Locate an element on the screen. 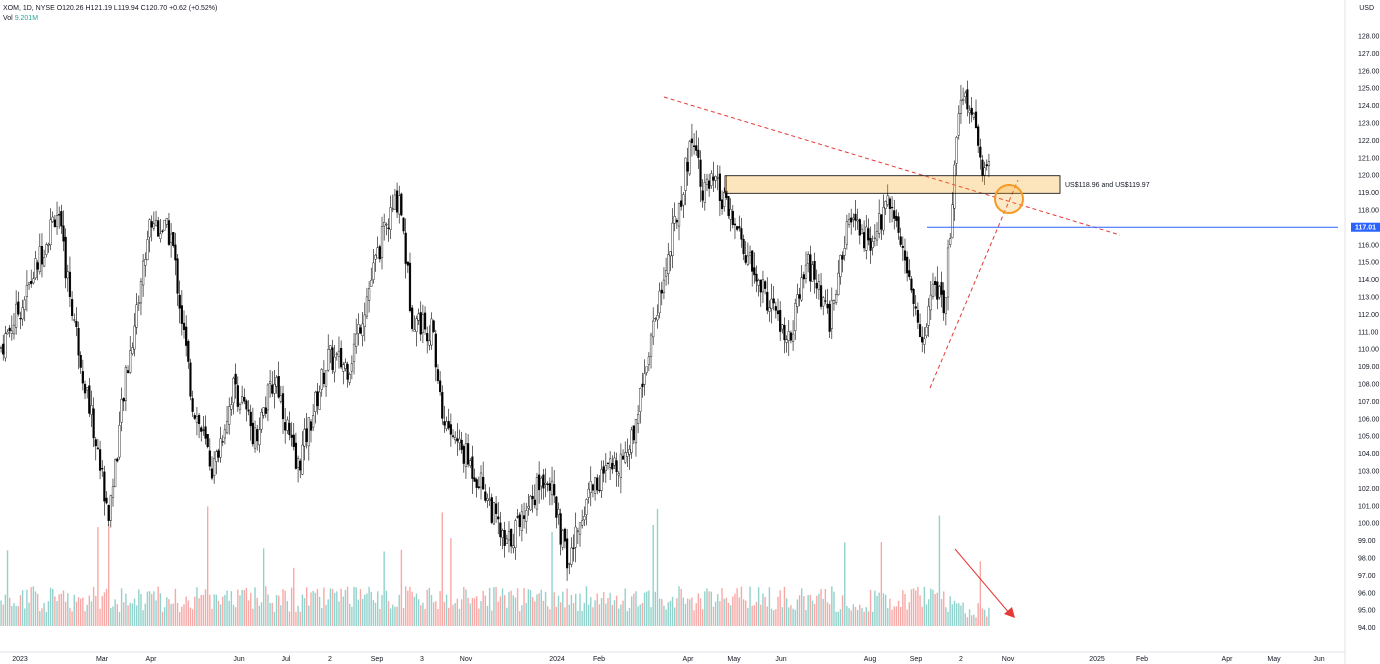 The image size is (1380, 664). open-value: O120.26 is located at coordinates (70, 8).